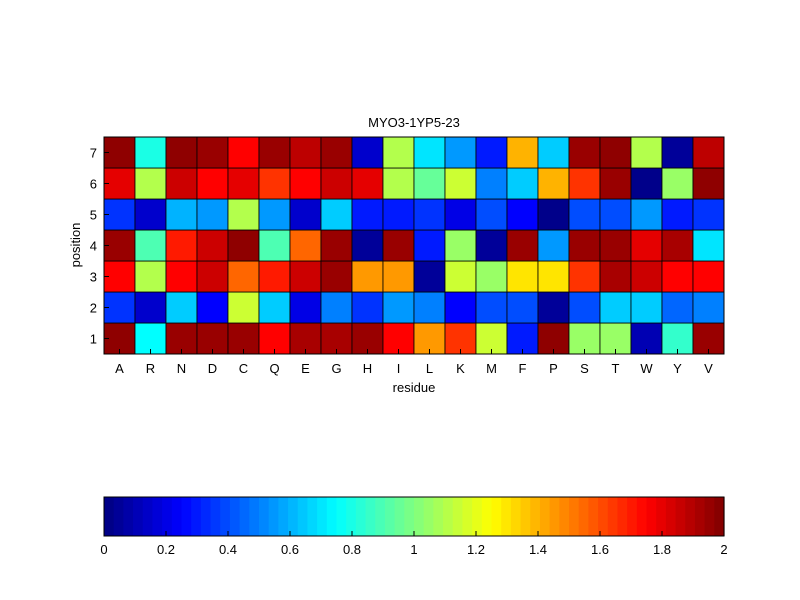 The width and height of the screenshot is (800, 600). Describe the element at coordinates (723, 549) in the screenshot. I see `colorbar-tick-label: 2` at that location.